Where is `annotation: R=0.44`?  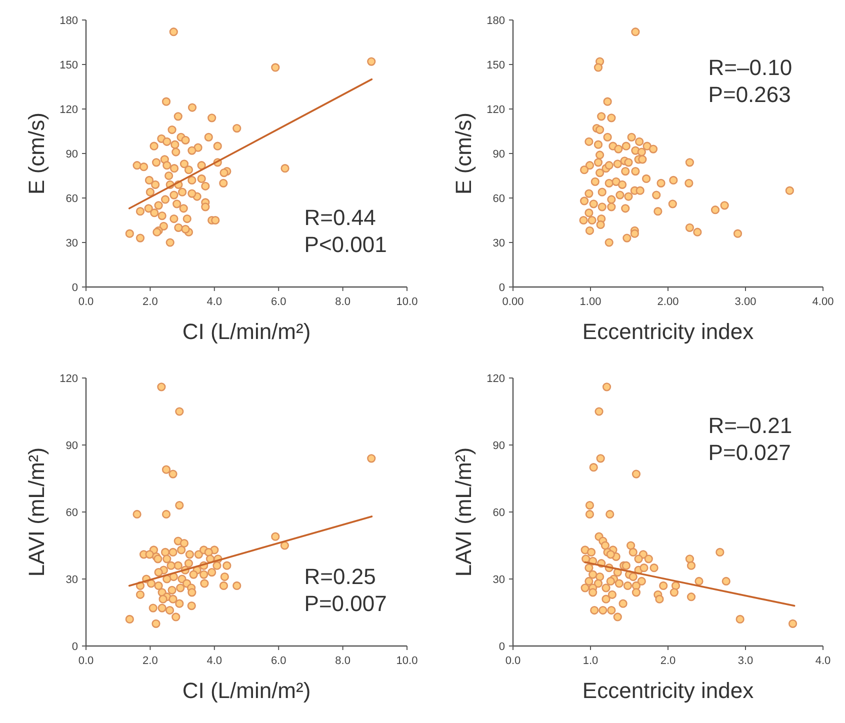 annotation: R=0.44 is located at coordinates (340, 217).